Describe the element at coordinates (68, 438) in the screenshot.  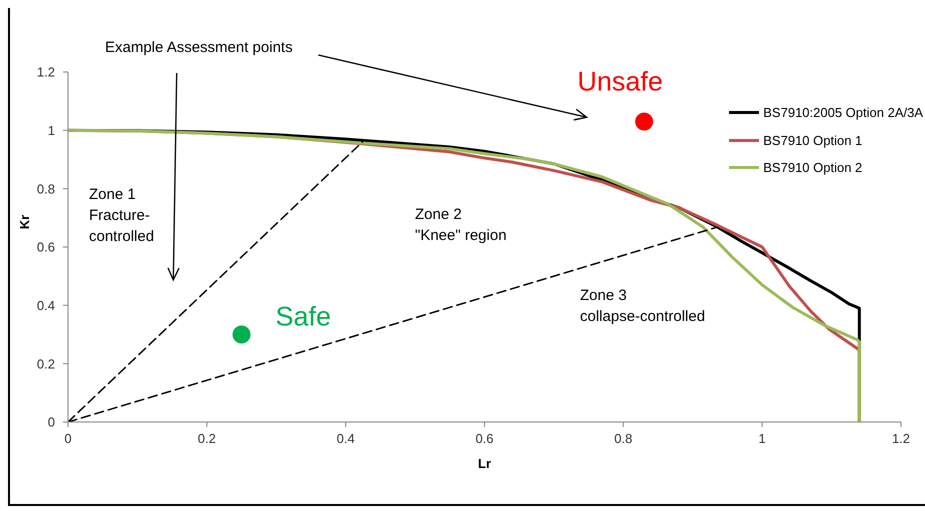
I see `x-tick-label: 0` at that location.